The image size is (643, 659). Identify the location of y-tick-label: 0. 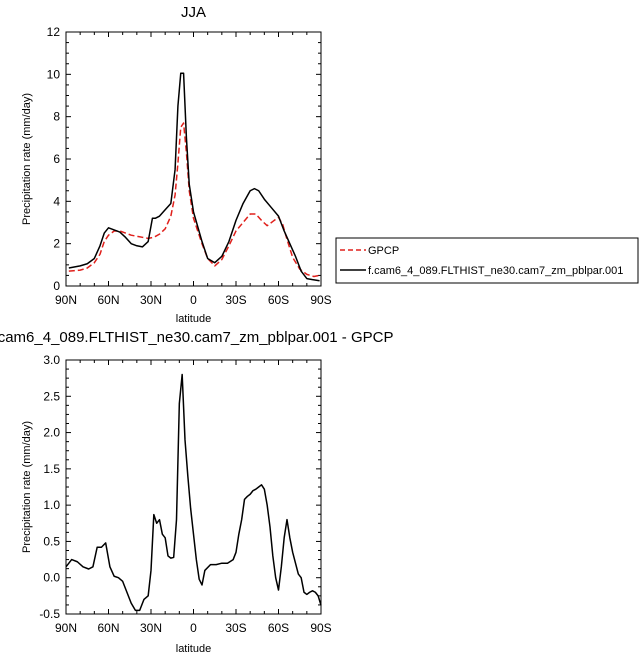
(56, 286).